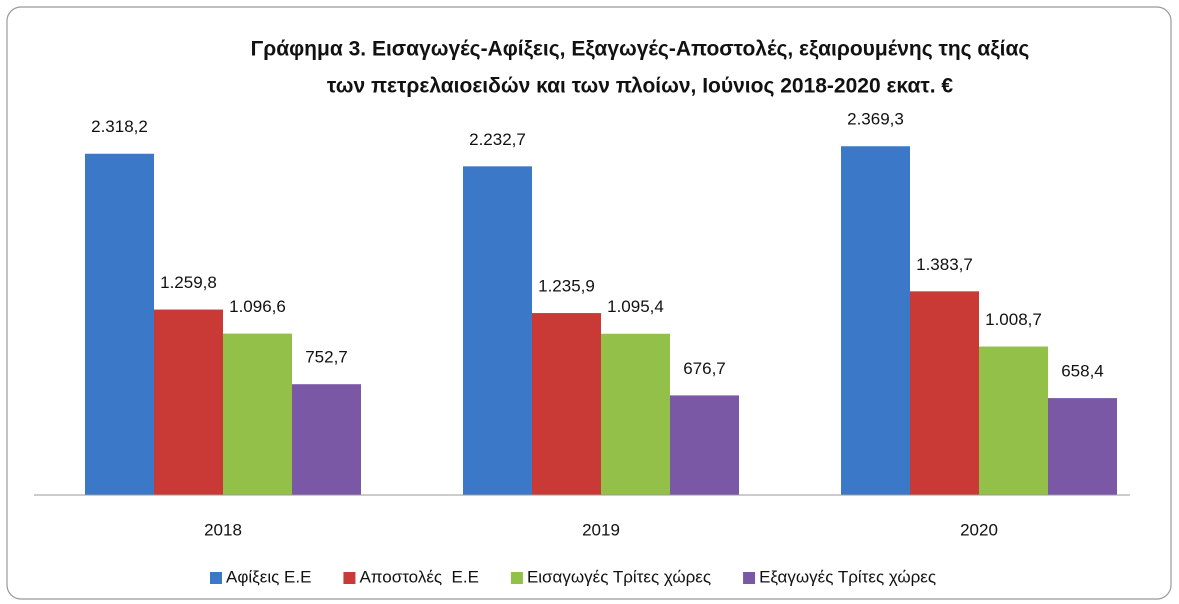  Describe the element at coordinates (601, 529) in the screenshot. I see `x-tick-label: 2019` at that location.